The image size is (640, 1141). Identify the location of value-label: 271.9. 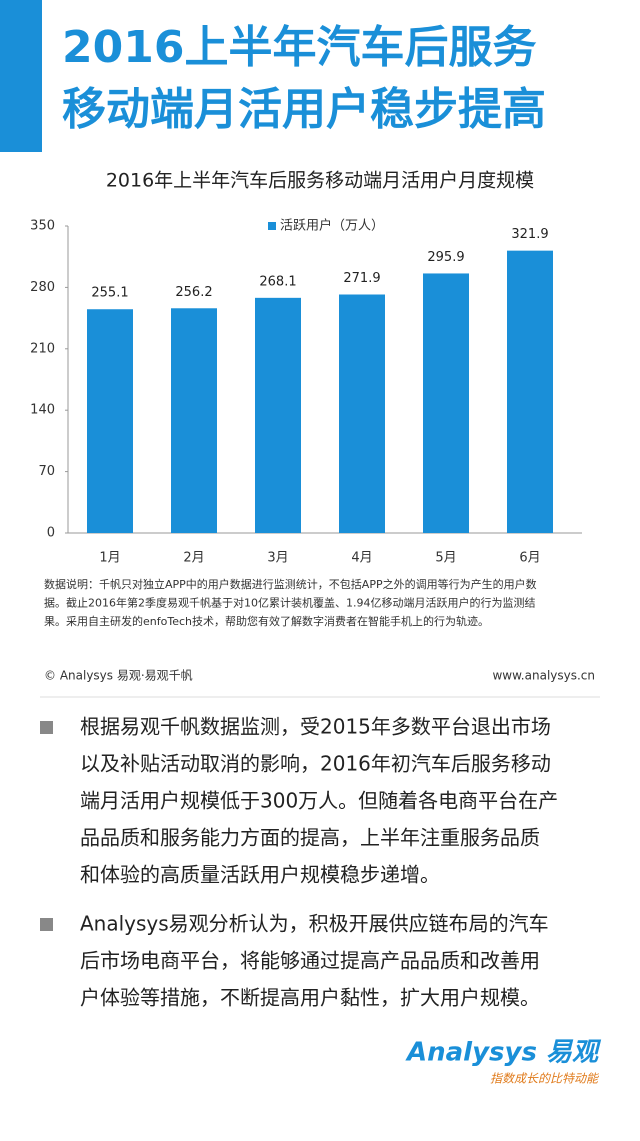
(361, 278).